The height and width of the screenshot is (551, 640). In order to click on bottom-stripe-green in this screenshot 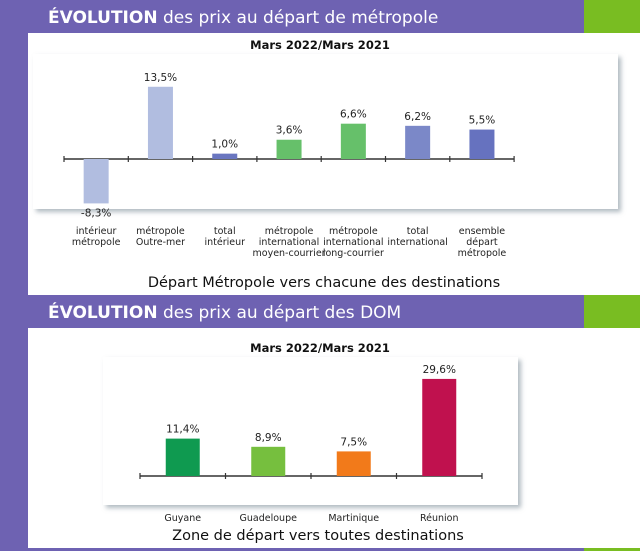, I will do `click(612, 549)`.